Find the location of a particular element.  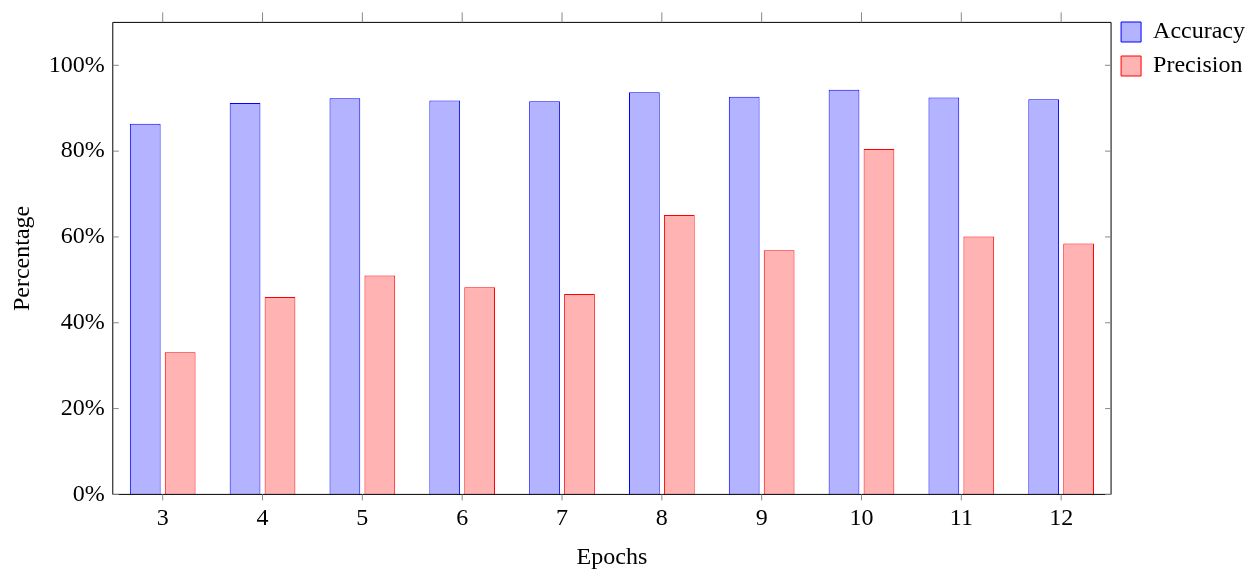

x-tick-label: 8 is located at coordinates (661, 517).